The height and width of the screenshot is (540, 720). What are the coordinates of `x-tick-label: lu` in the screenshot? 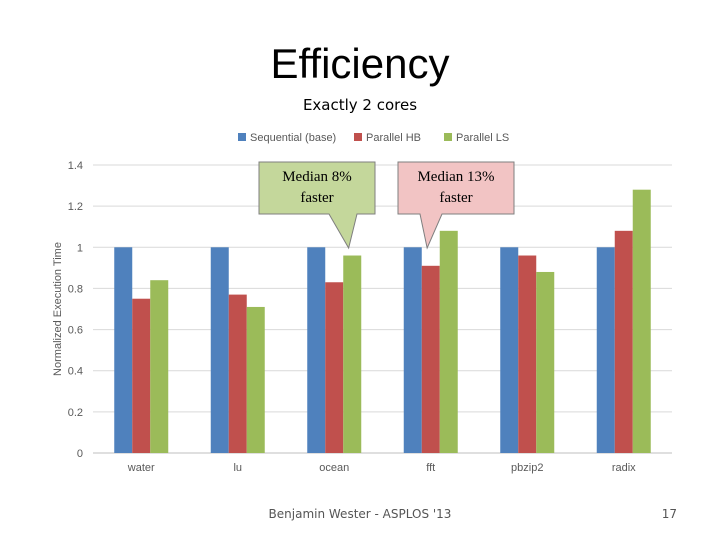 It's located at (237, 468).